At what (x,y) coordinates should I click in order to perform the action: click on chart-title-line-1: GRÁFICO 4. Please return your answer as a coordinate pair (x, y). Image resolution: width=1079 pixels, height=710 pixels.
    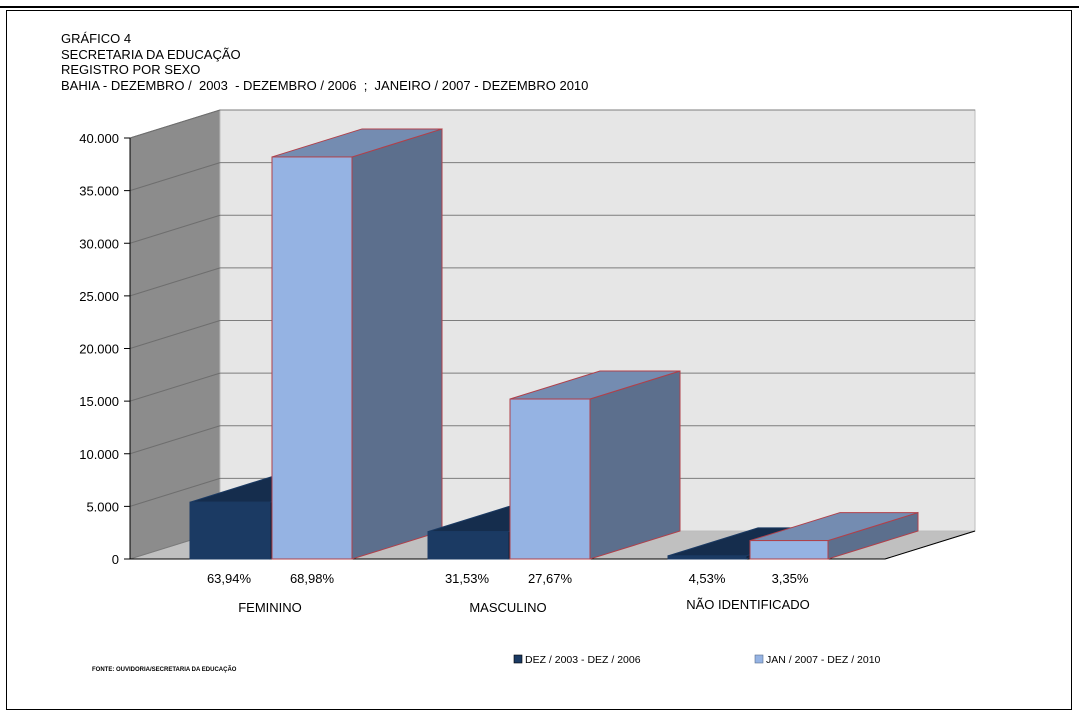
    Looking at the image, I should click on (96, 38).